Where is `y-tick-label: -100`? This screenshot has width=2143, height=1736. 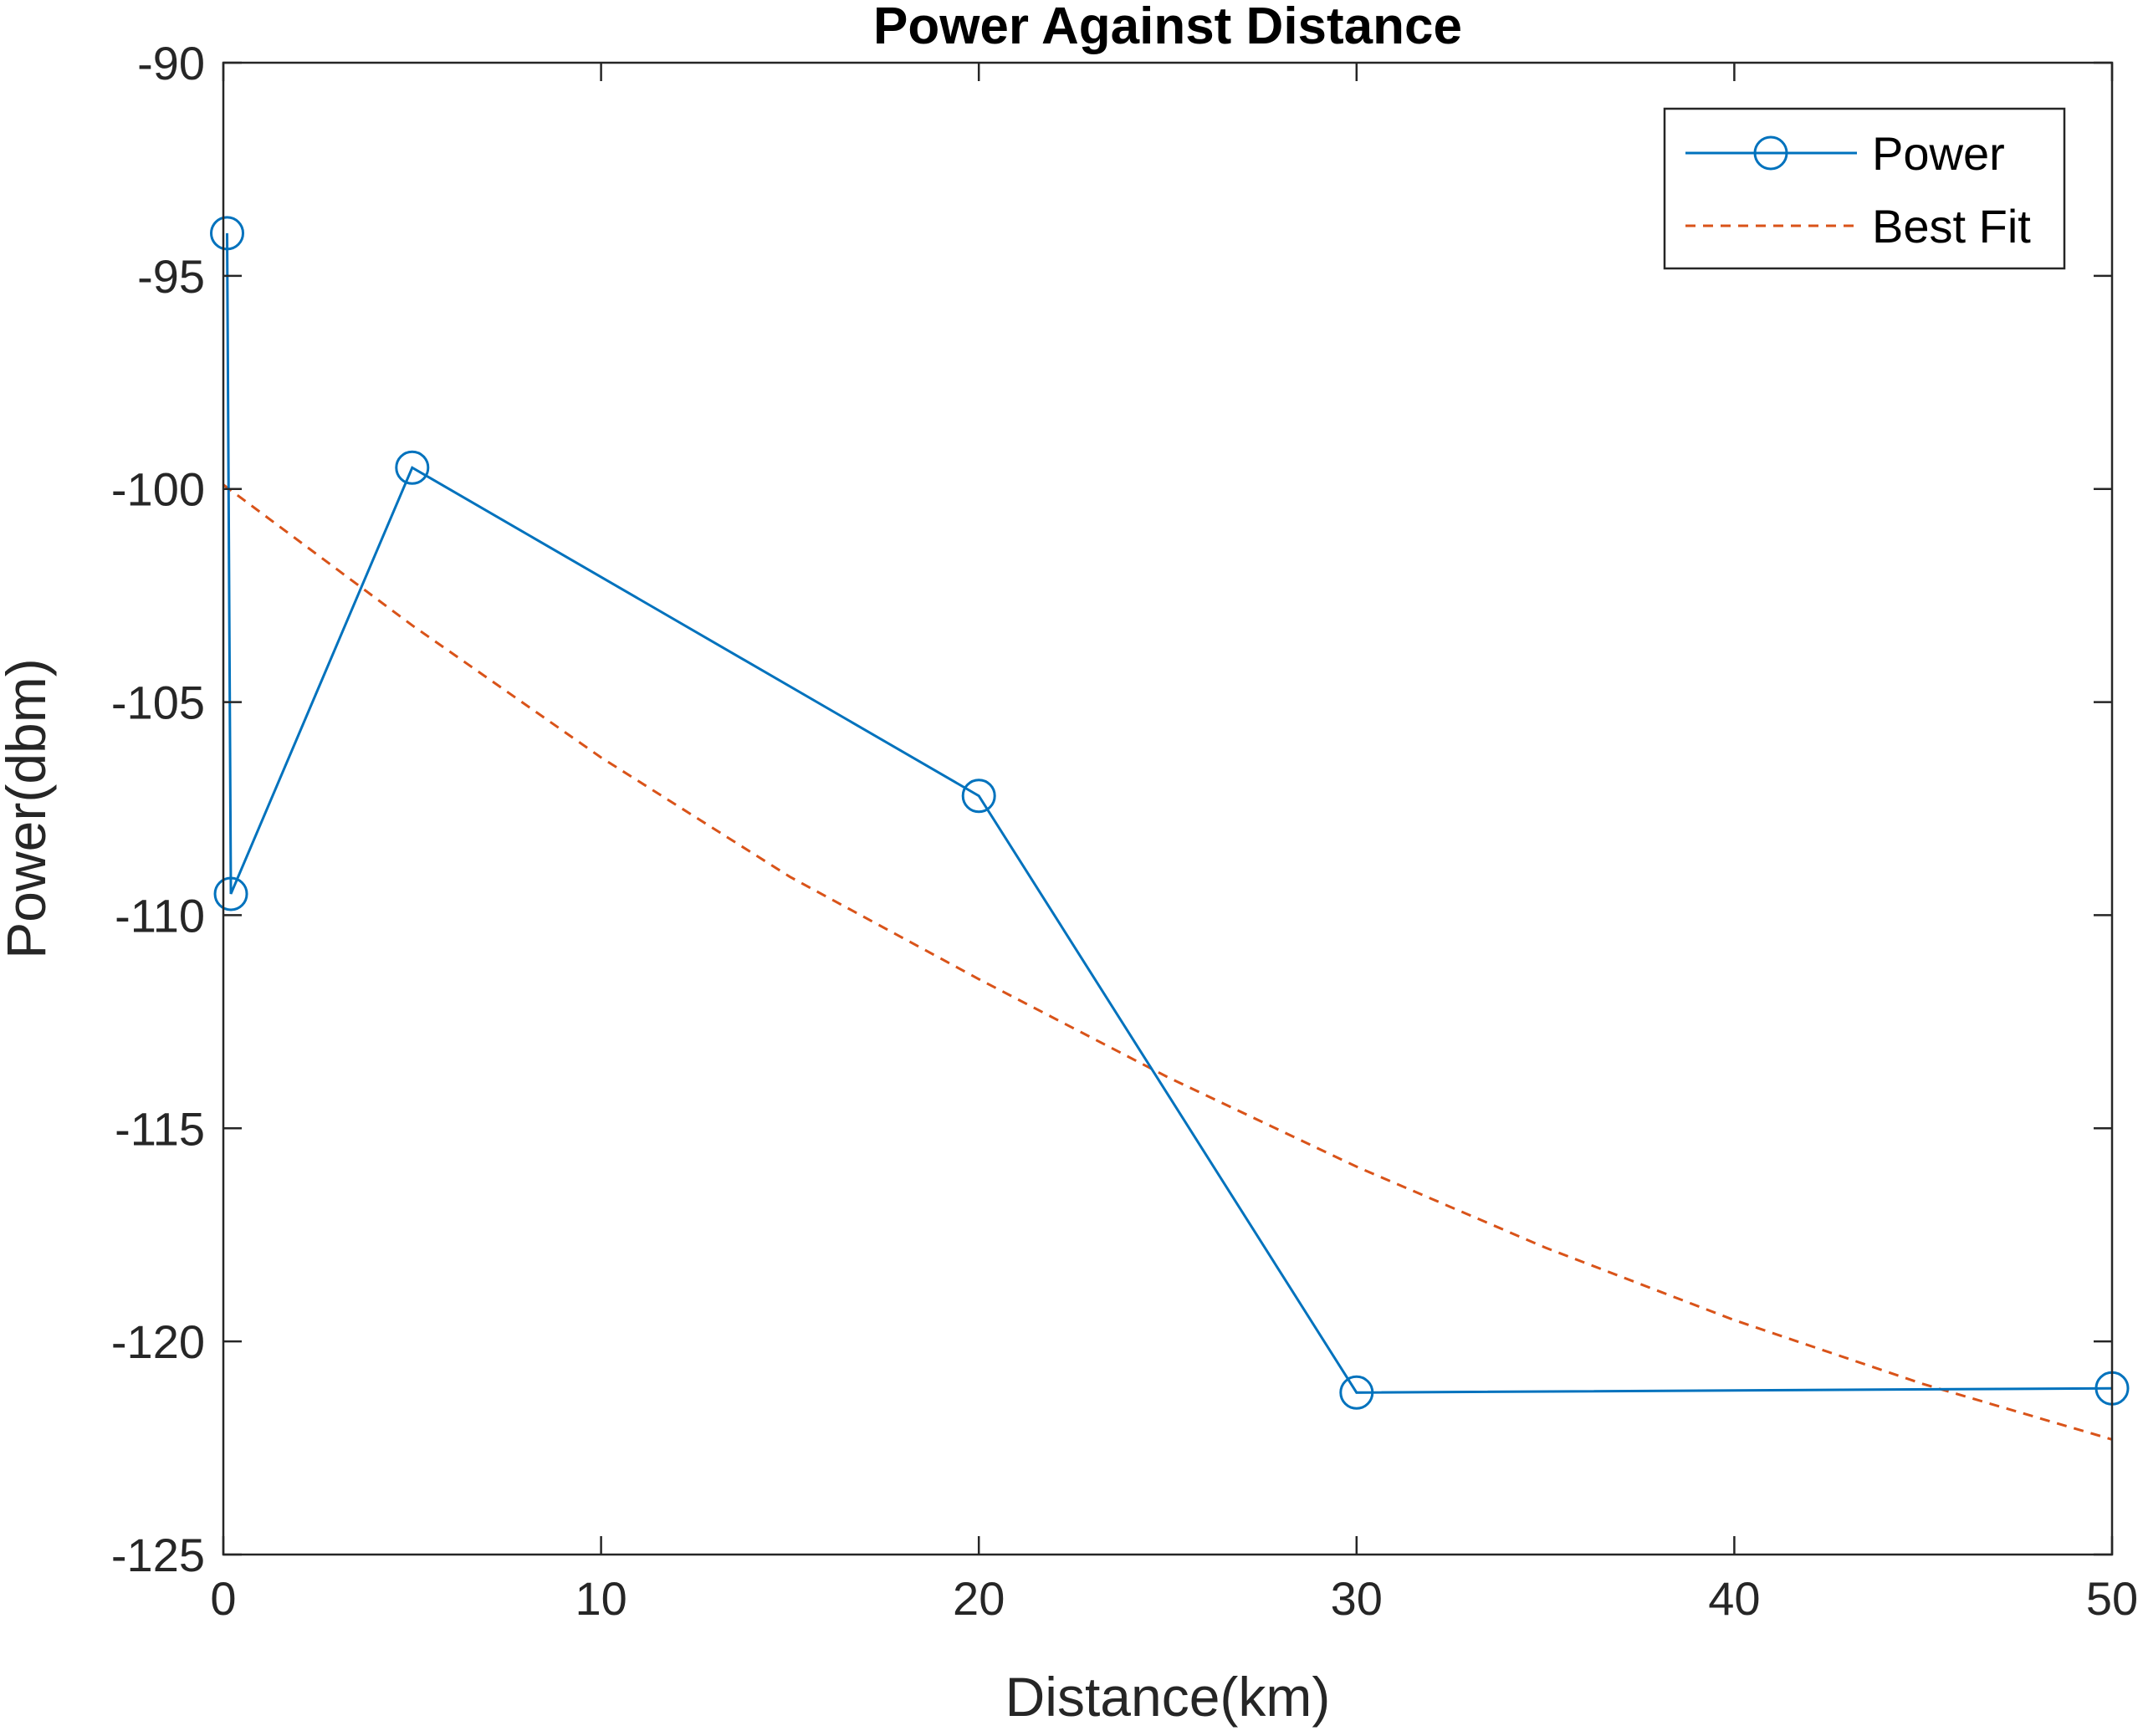
y-tick-label: -100 is located at coordinates (158, 489).